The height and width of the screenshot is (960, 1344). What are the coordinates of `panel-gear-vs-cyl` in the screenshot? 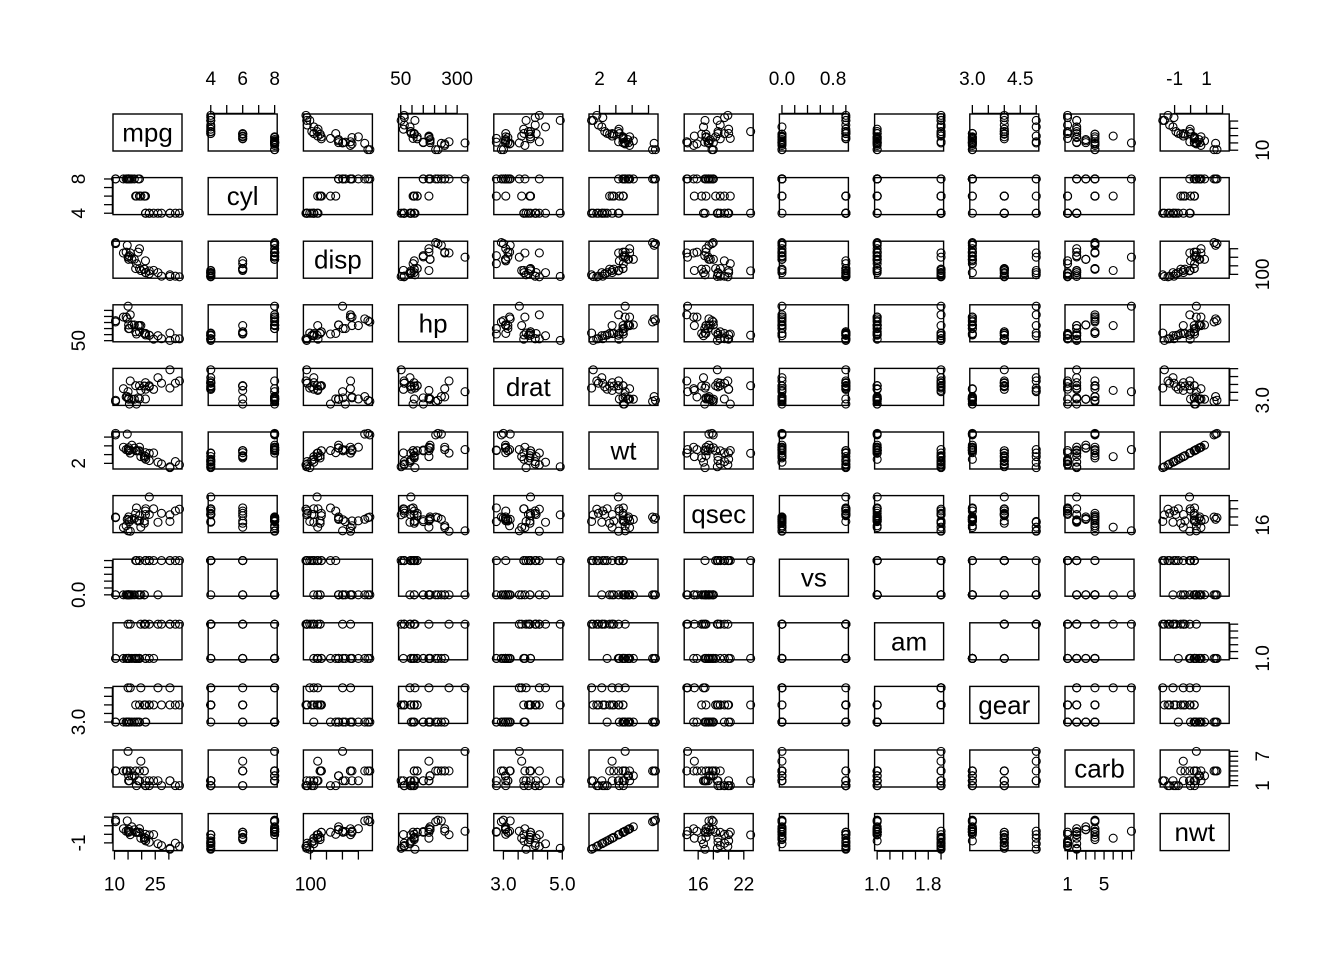 It's located at (243, 705).